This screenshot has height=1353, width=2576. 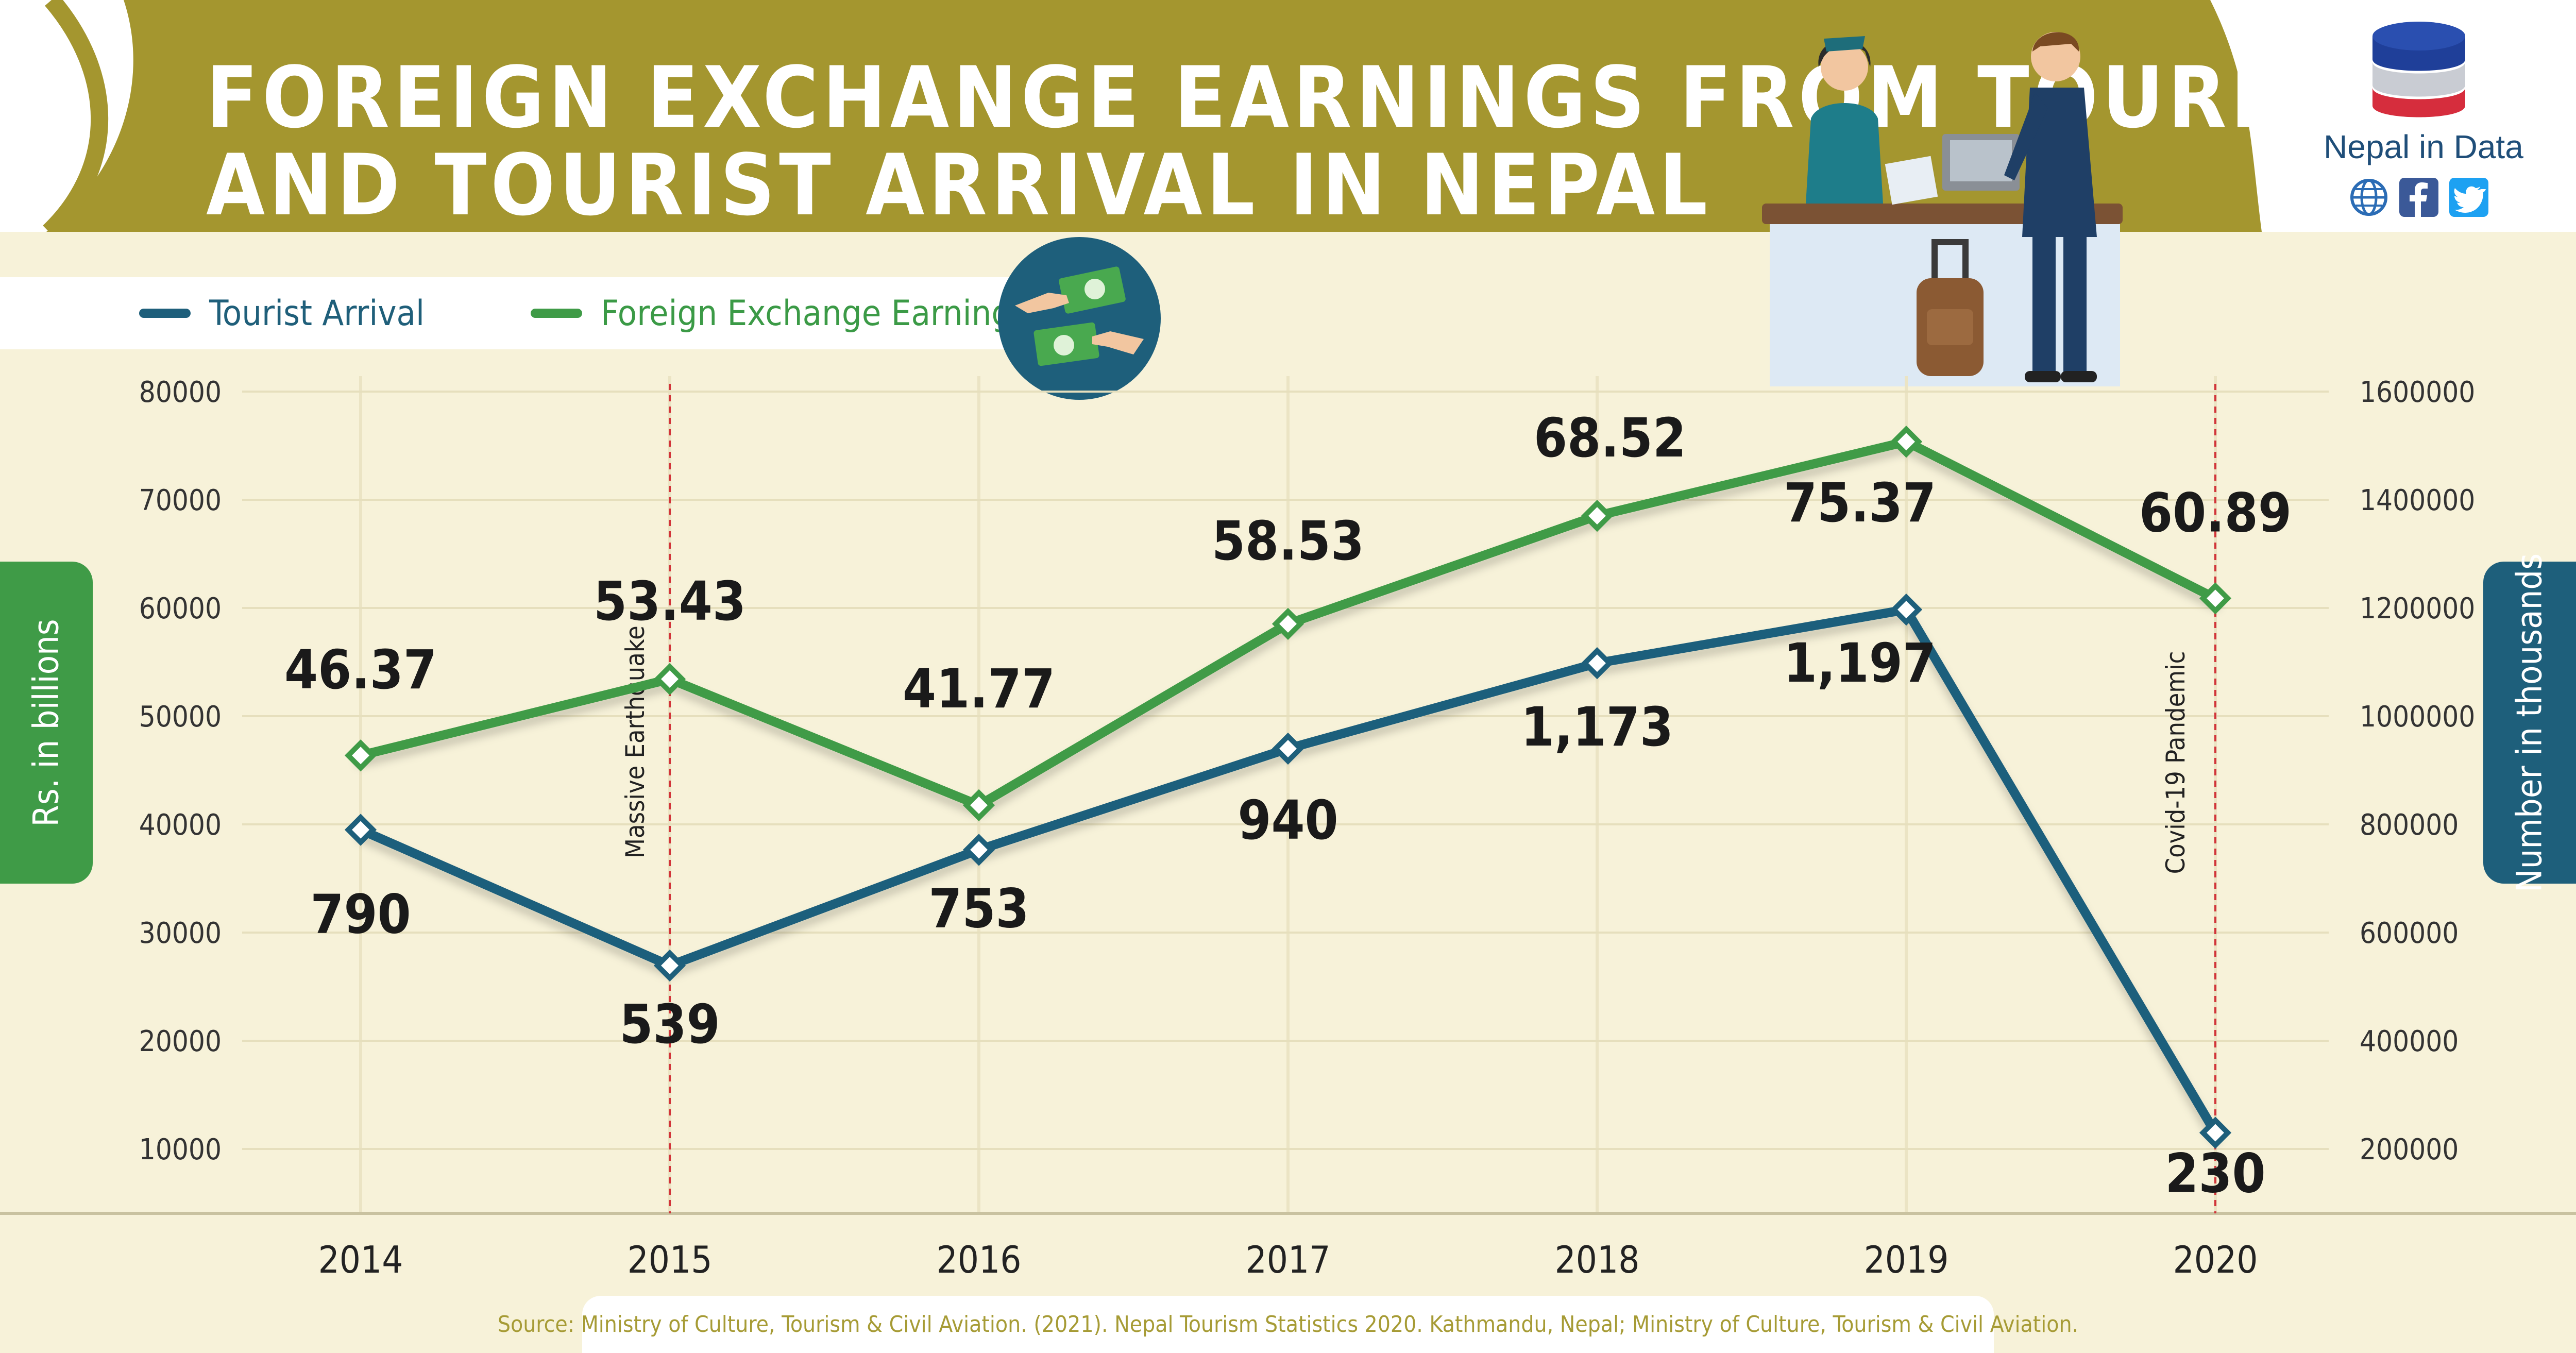 I want to click on globe-icon, so click(x=2368, y=197).